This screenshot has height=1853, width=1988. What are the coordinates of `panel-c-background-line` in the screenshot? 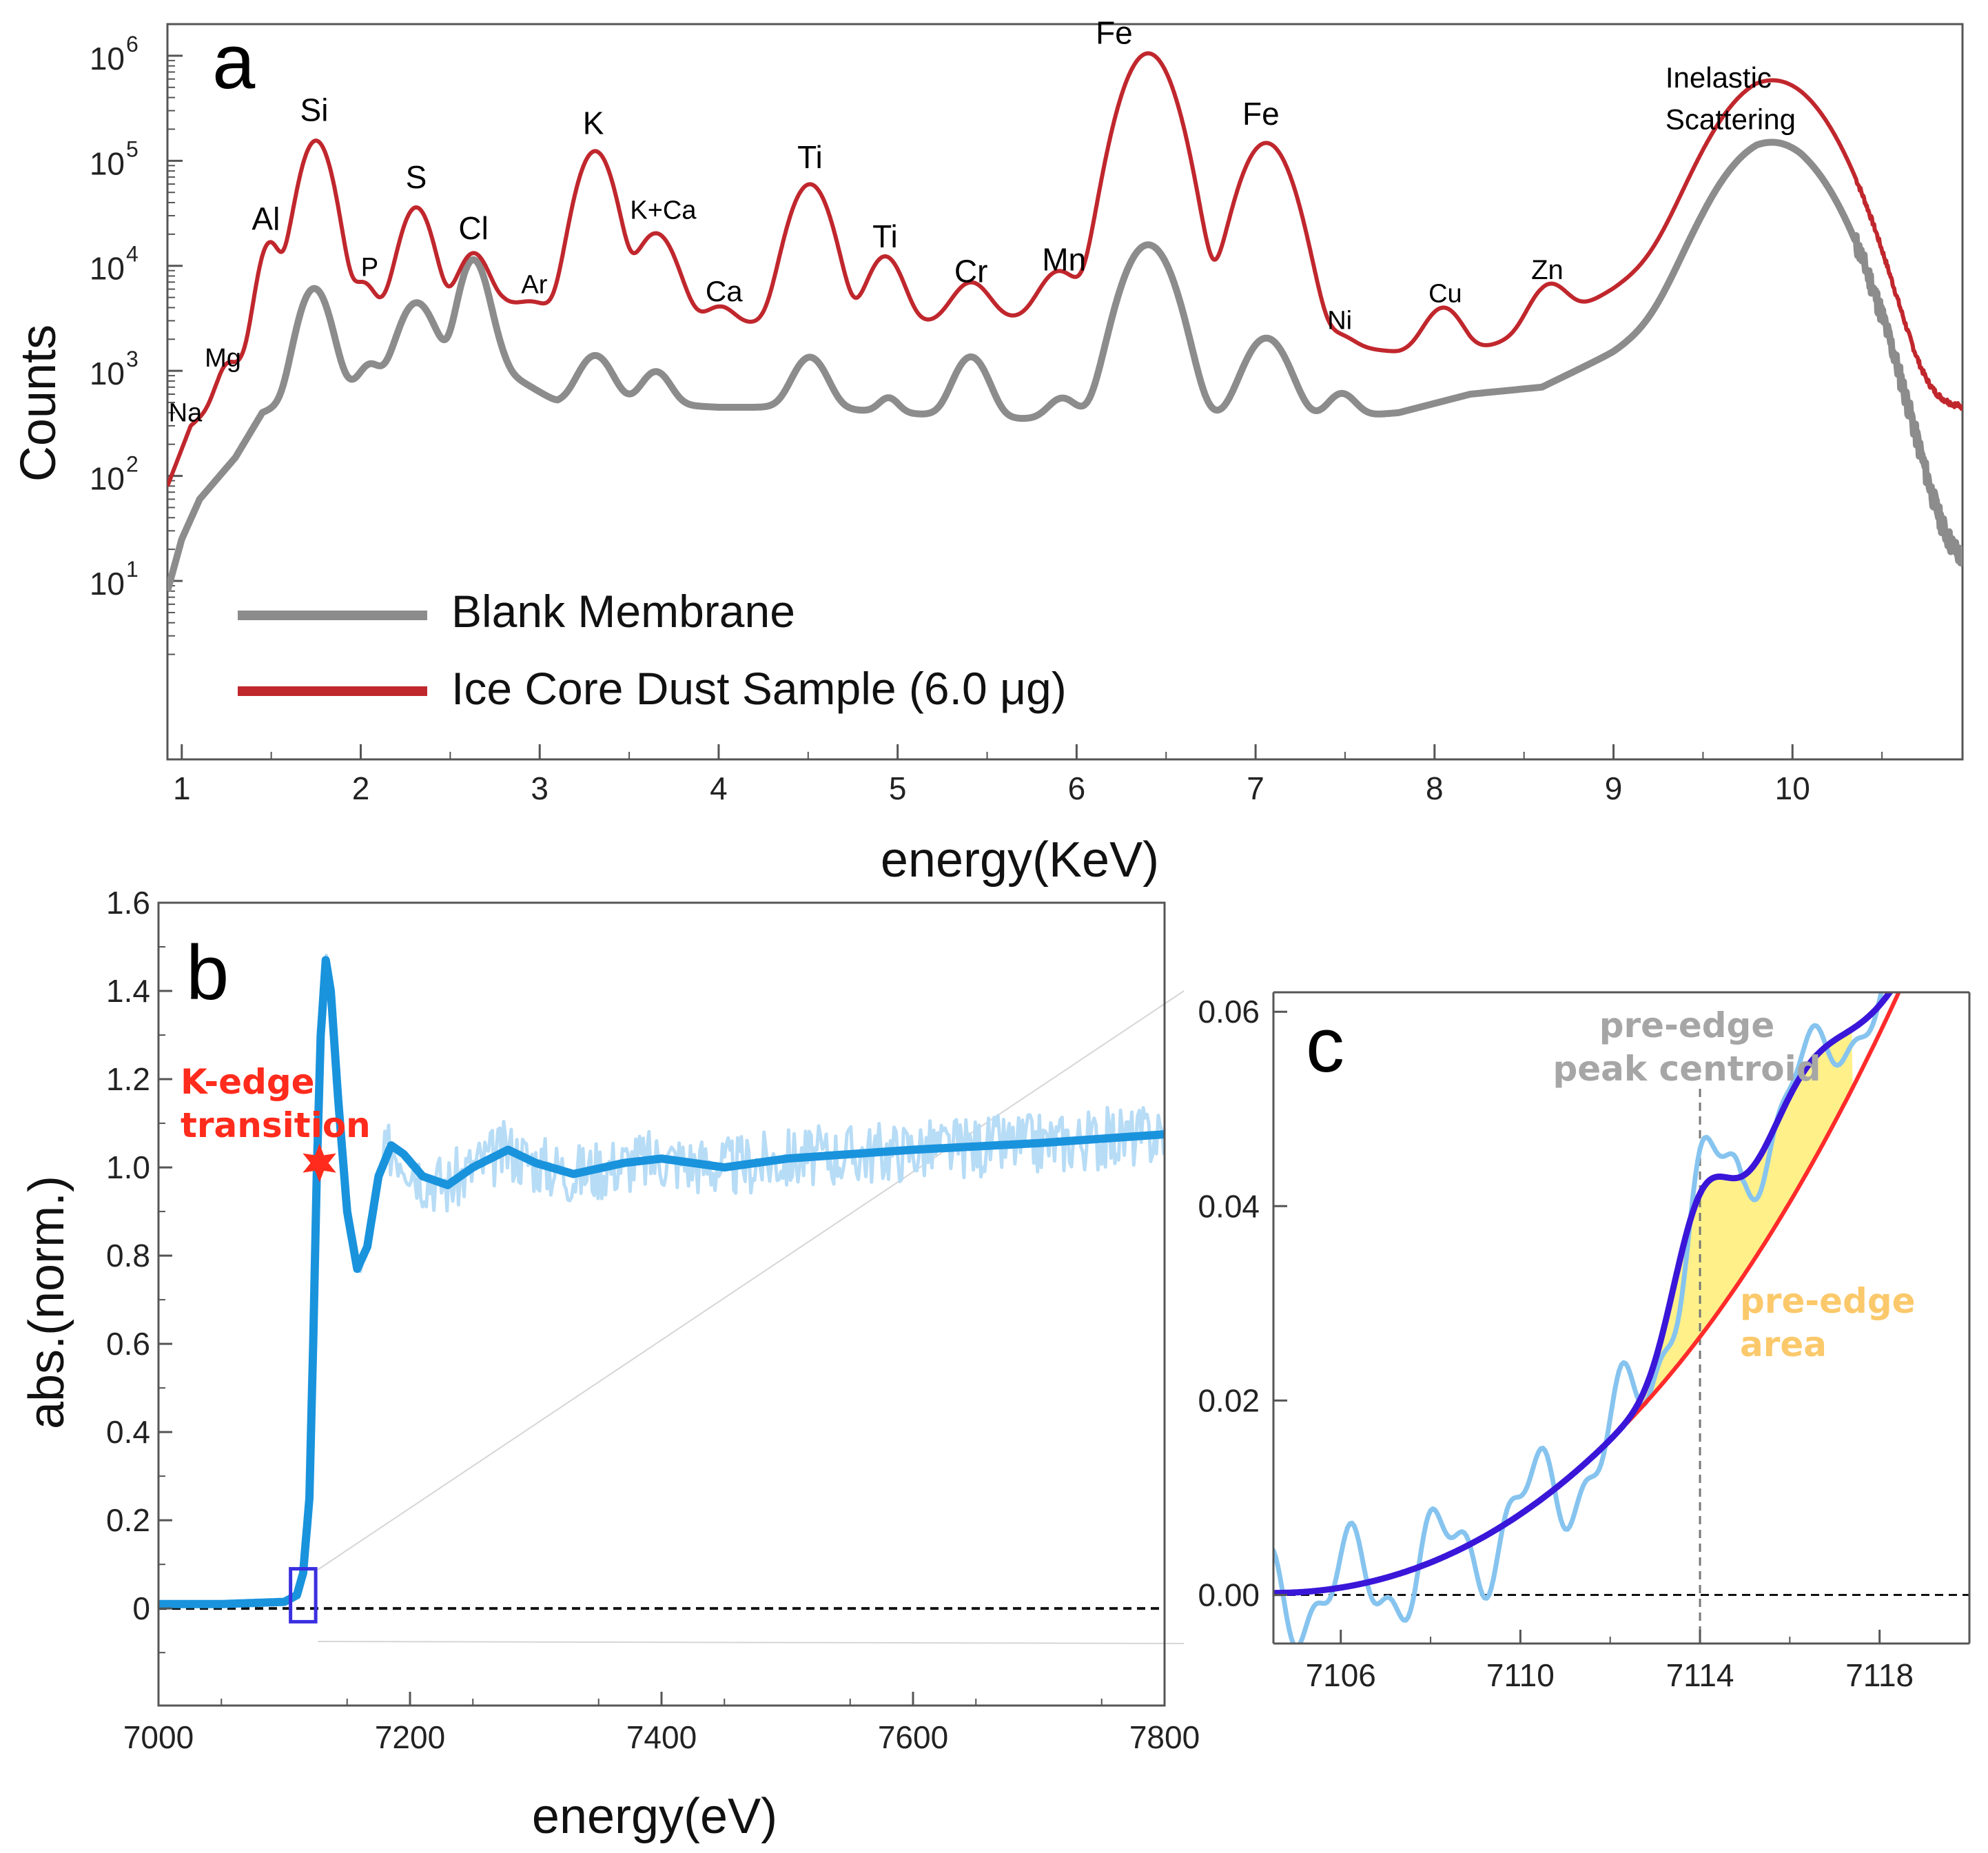 It's located at (1587, 1293).